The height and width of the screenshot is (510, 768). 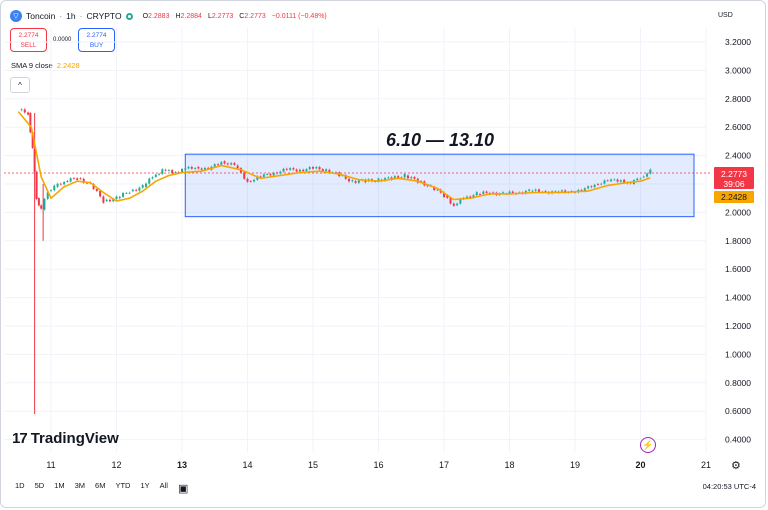 I want to click on range-6m: 6M, so click(x=100, y=485).